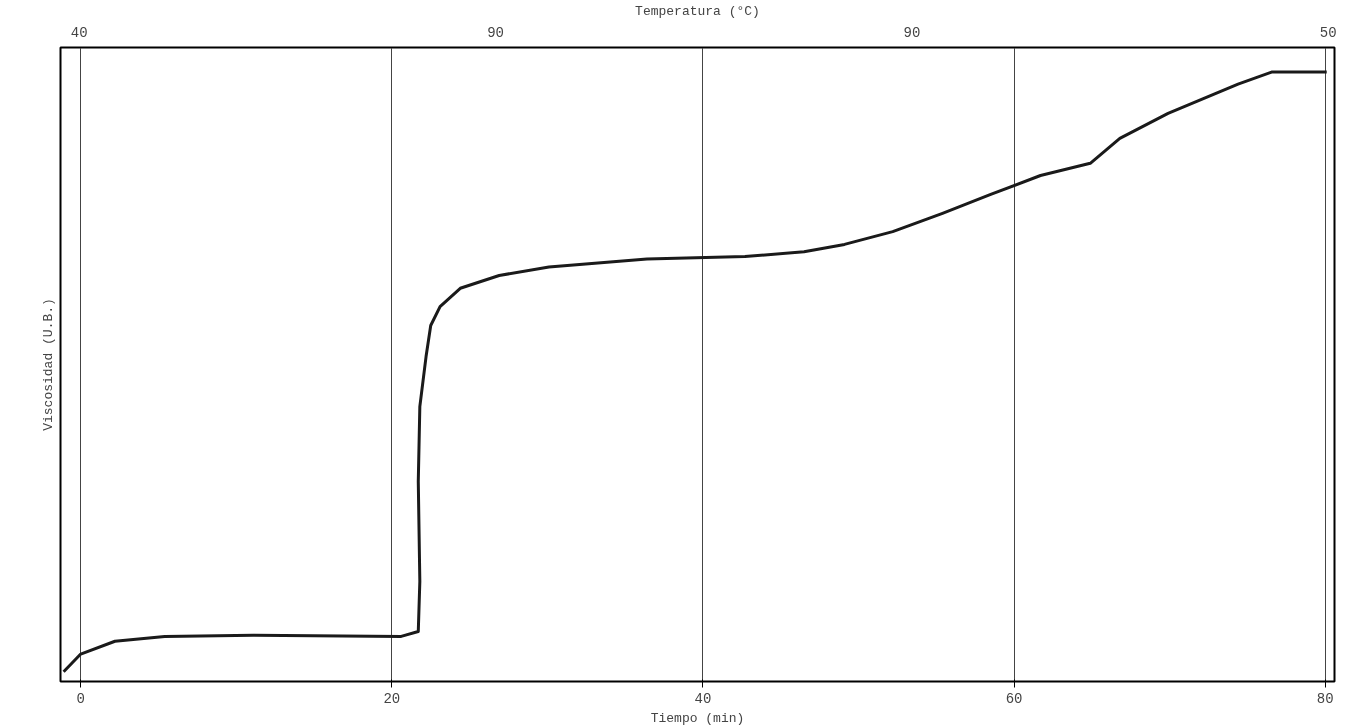 This screenshot has height=728, width=1364. I want to click on x-tick-label: 0, so click(80, 698).